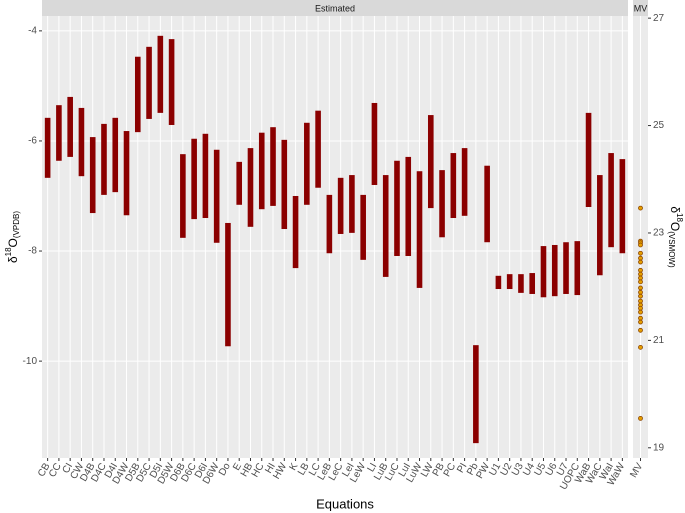 The image size is (685, 513). I want to click on x-tick-label: LB, so click(304, 469).